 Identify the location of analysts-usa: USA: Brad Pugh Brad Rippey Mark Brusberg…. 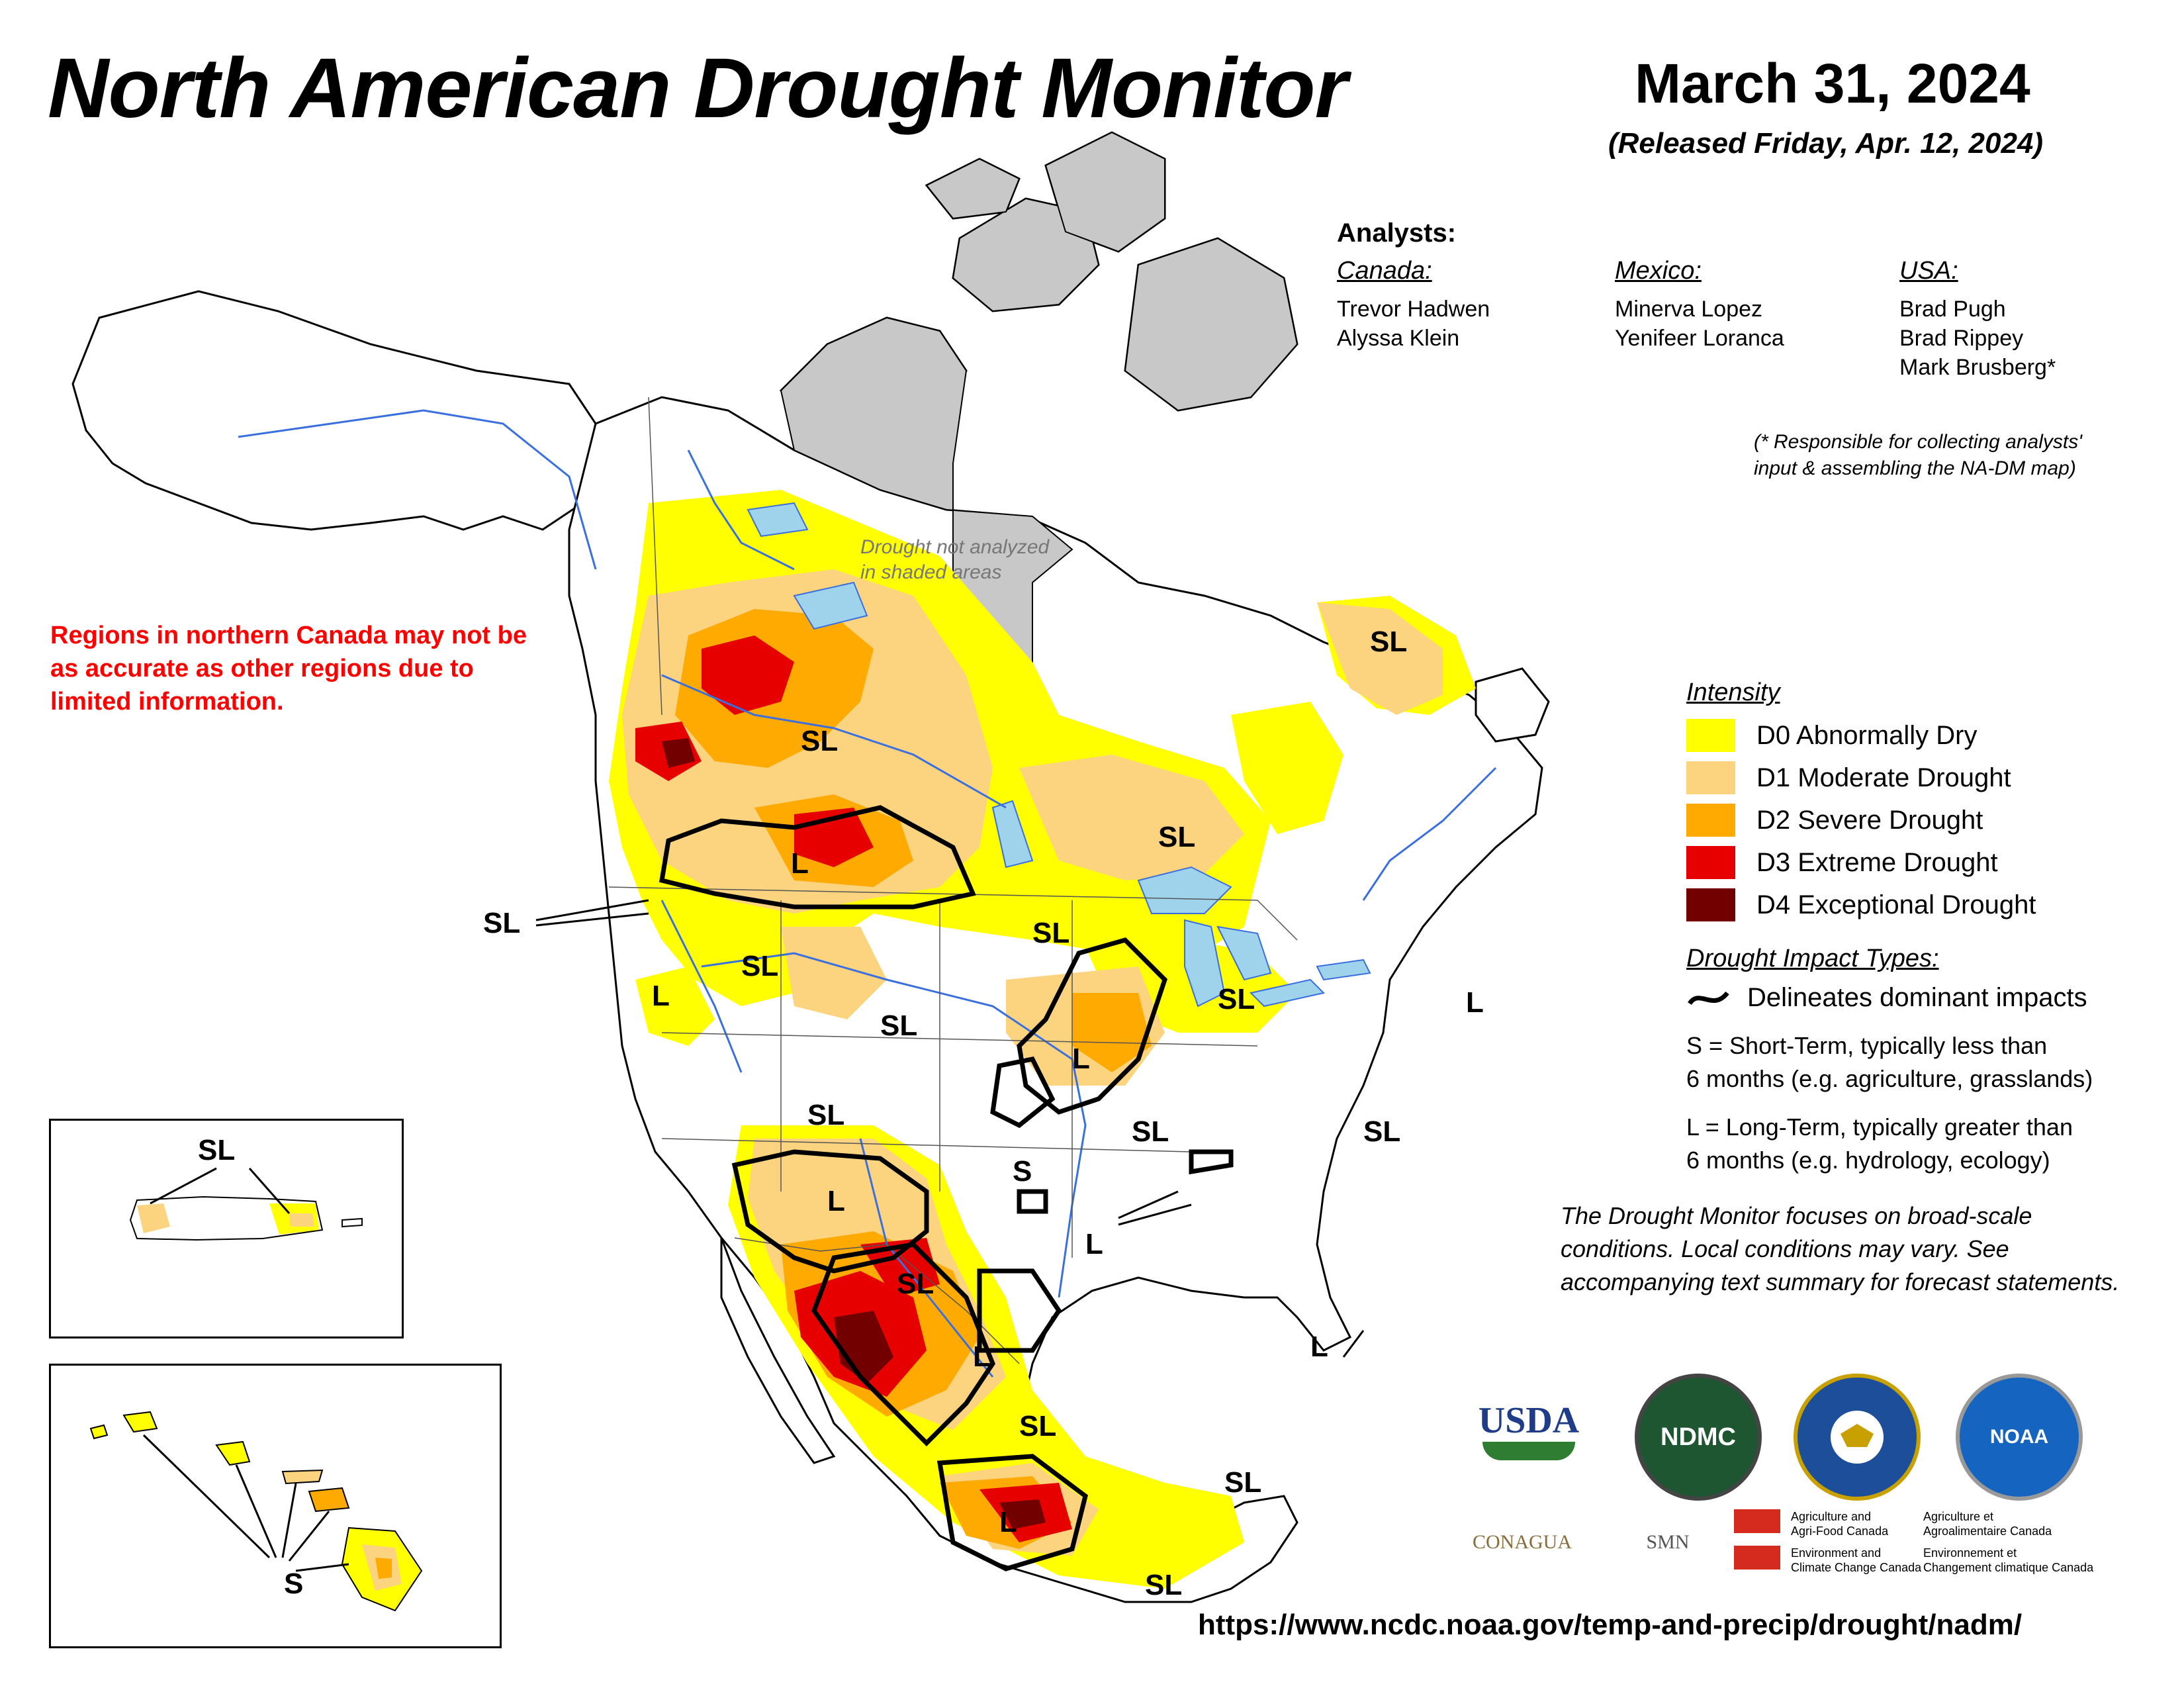
(1977, 319).